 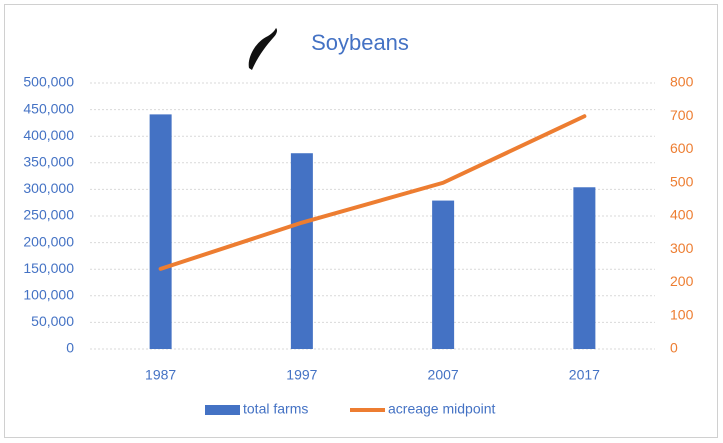 What do you see at coordinates (682, 115) in the screenshot?
I see `y2-tick-label: 700` at bounding box center [682, 115].